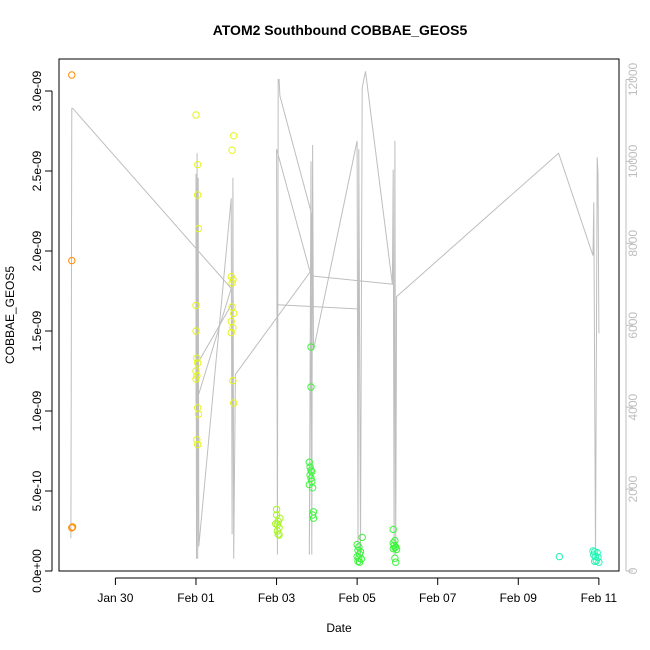 The image size is (650, 650). What do you see at coordinates (519, 598) in the screenshot?
I see `x-tick-label: Feb 09` at bounding box center [519, 598].